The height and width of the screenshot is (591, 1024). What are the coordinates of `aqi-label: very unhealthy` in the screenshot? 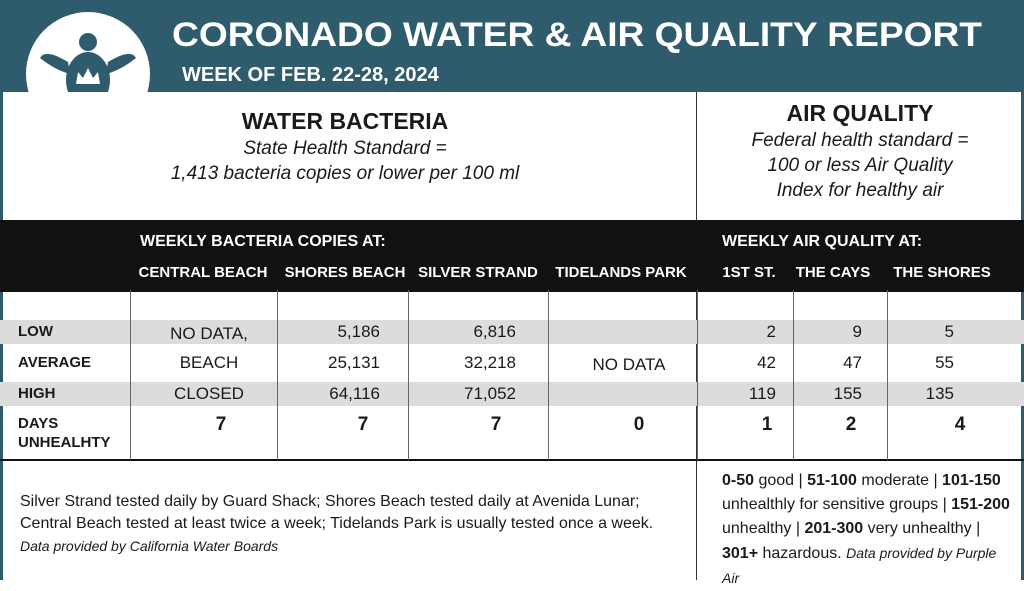 It's located at (919, 528).